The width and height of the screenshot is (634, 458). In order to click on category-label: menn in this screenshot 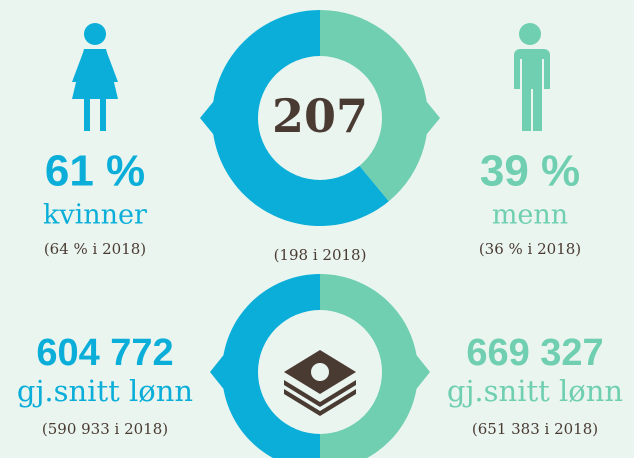, I will do `click(530, 215)`.